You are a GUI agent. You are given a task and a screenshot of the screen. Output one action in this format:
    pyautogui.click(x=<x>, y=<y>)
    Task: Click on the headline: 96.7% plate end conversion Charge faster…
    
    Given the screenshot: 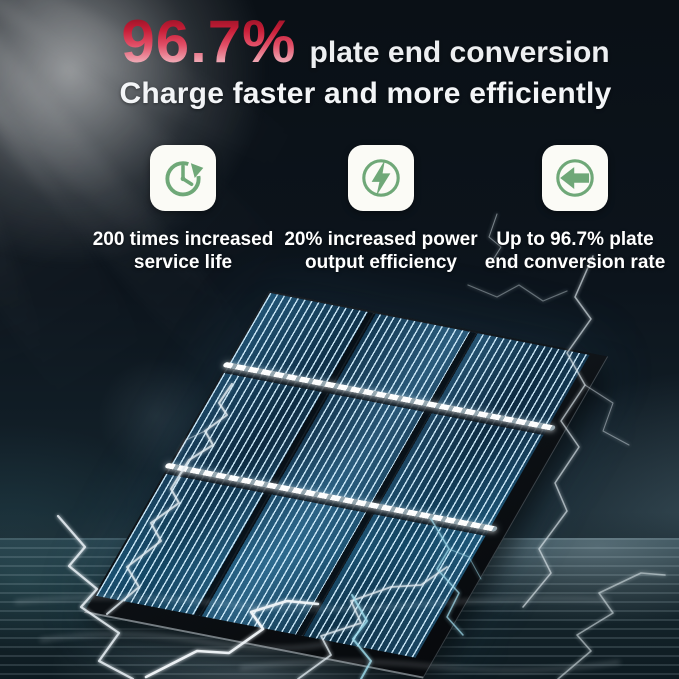 What is the action you would take?
    pyautogui.click(x=352, y=60)
    